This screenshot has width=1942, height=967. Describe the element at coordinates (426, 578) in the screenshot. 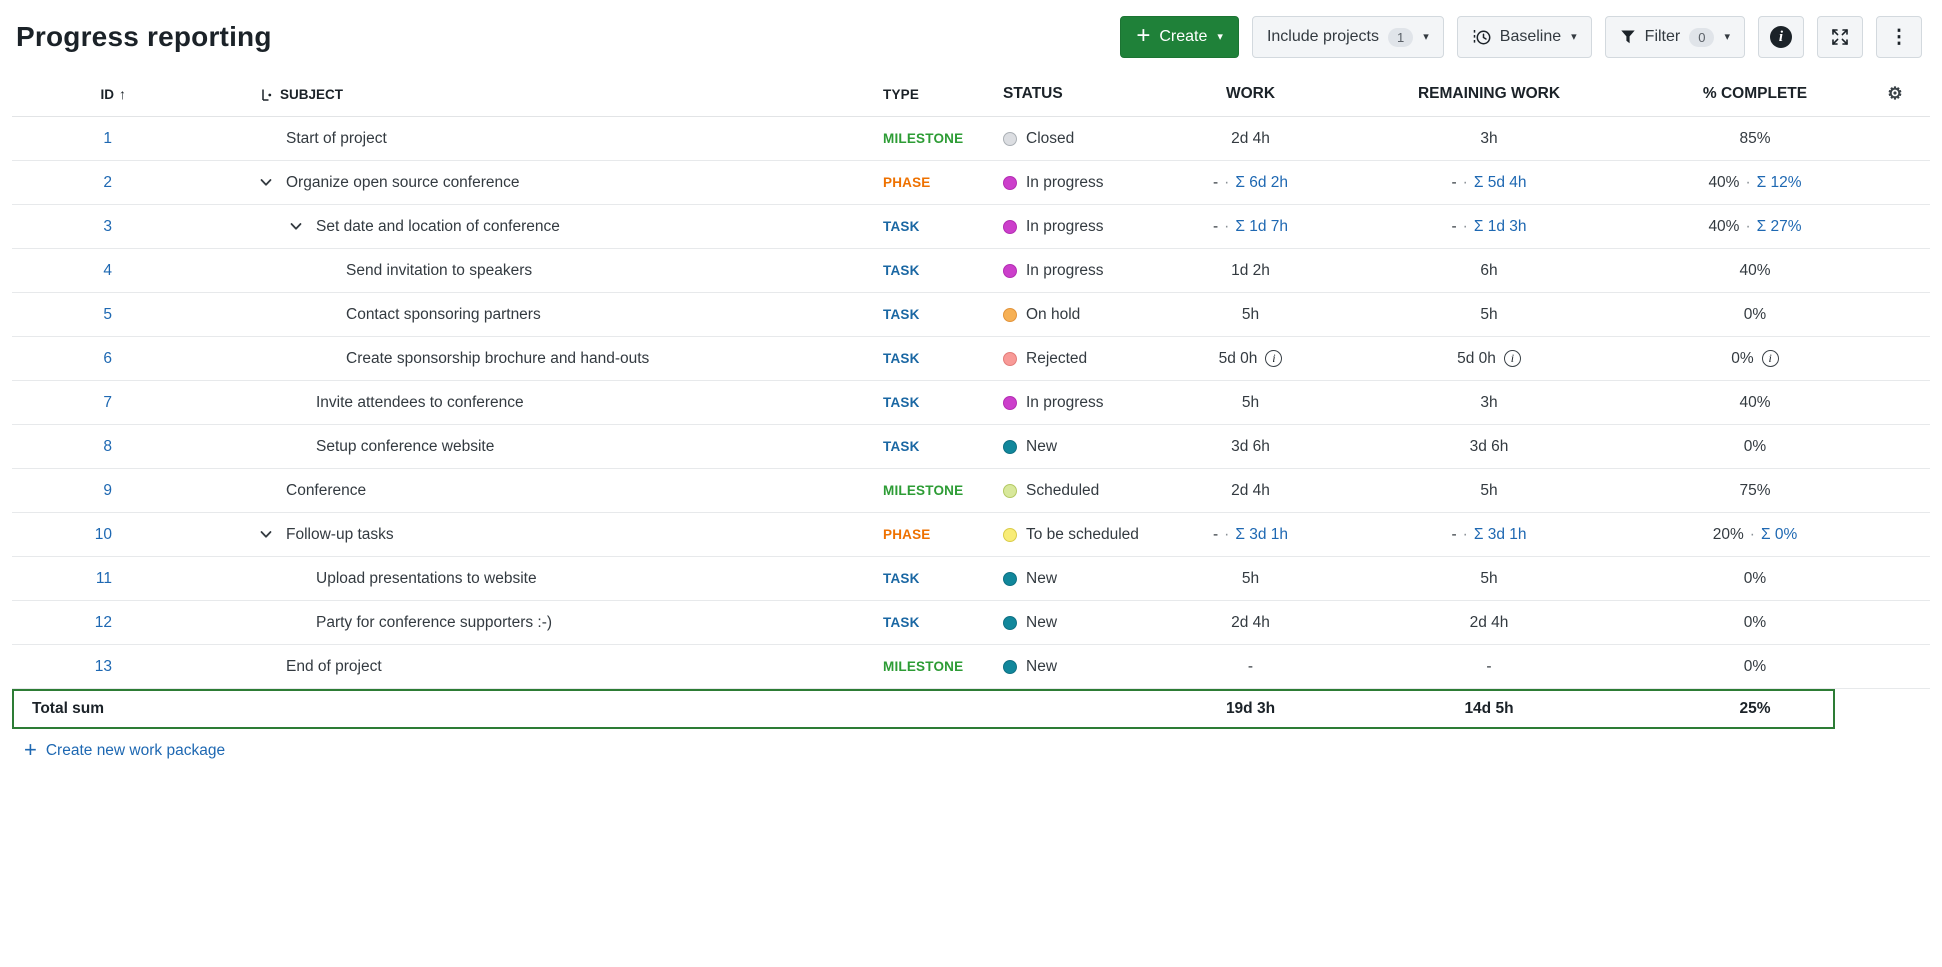

I see `work-package-subject: Upload presentations to website` at that location.